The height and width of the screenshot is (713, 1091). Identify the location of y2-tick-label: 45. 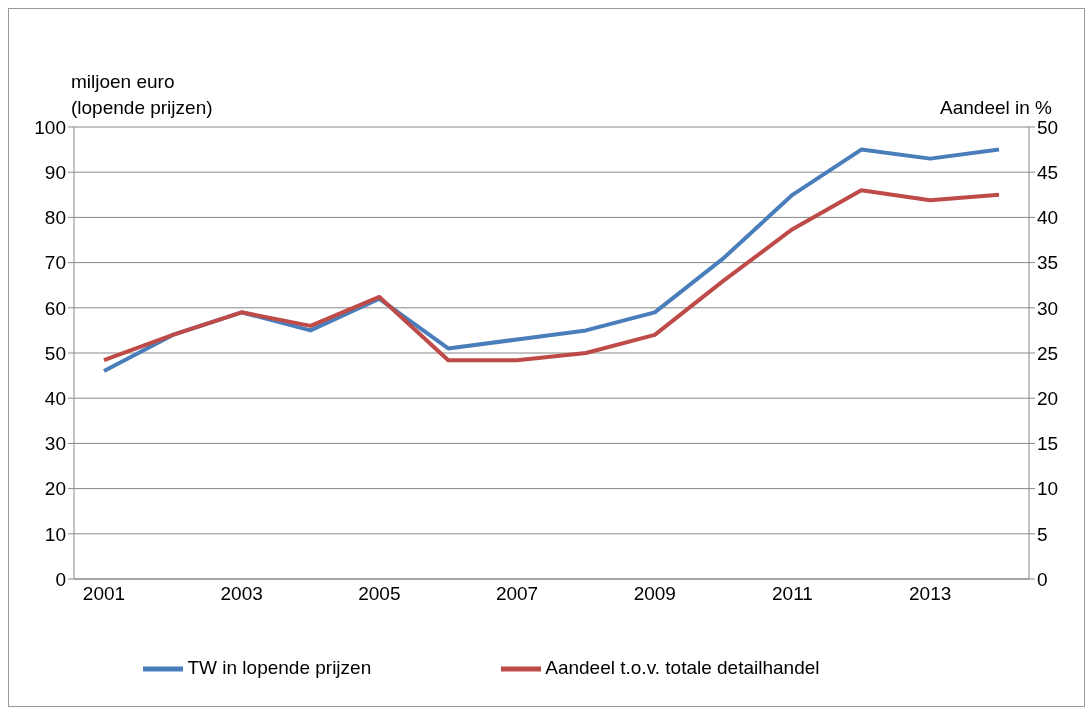
(1048, 172).